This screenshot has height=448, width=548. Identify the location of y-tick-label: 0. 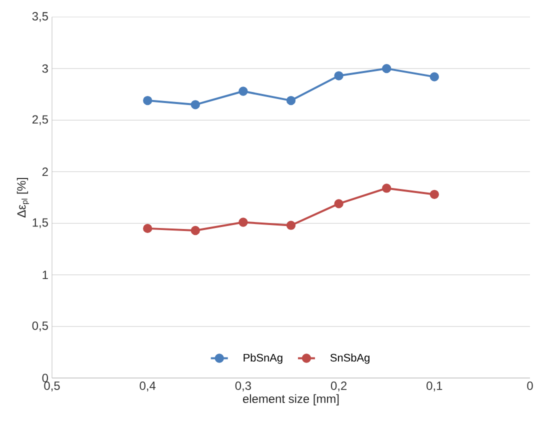
(45, 378).